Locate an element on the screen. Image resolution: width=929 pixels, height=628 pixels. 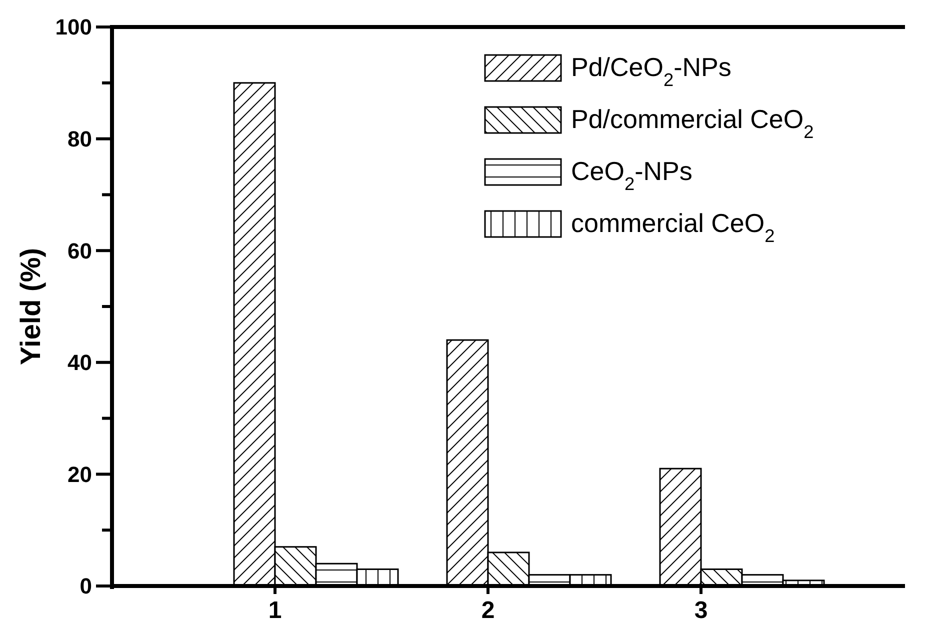
y-tick-label: 20 is located at coordinates (80, 474).